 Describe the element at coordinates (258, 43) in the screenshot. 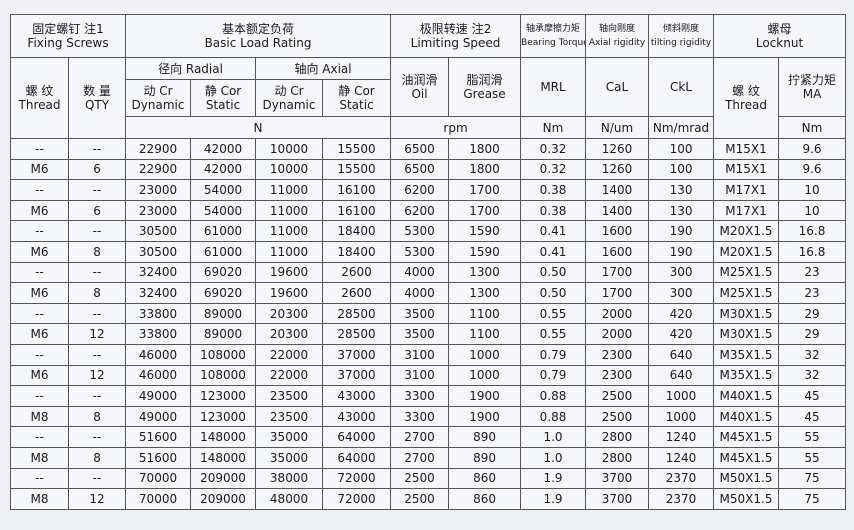

I see `header-en: Basic Load Rating` at that location.